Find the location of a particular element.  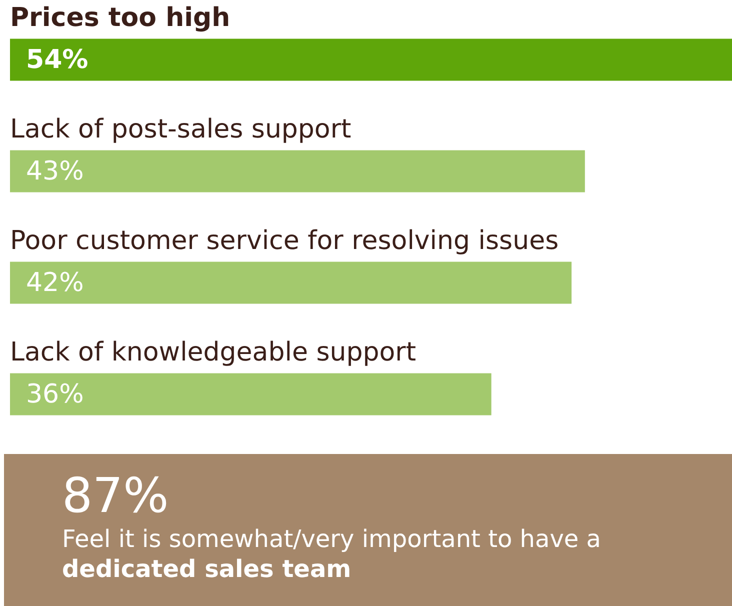

y-tick-label: Lack of knowledgeable support is located at coordinates (213, 352).